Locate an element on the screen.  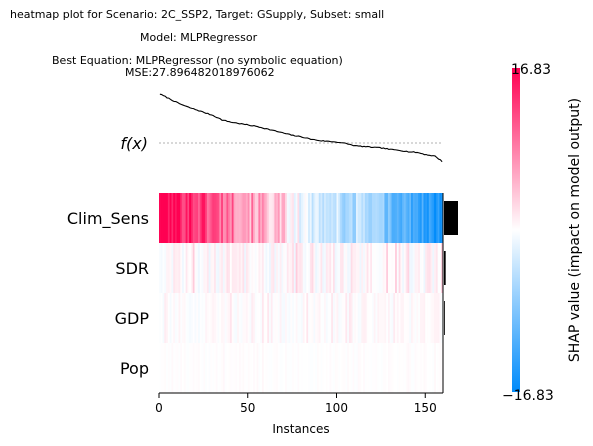
colorbar-gradient is located at coordinates (516, 230).